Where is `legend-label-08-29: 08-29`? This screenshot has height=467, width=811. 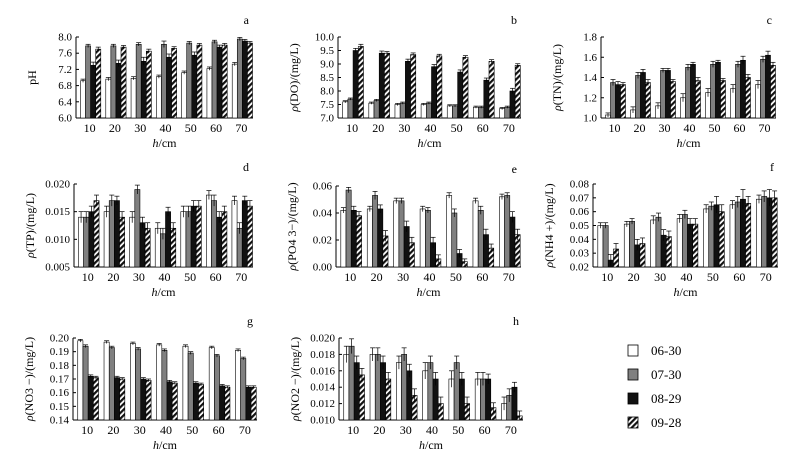 legend-label-08-29: 08-29 is located at coordinates (666, 398).